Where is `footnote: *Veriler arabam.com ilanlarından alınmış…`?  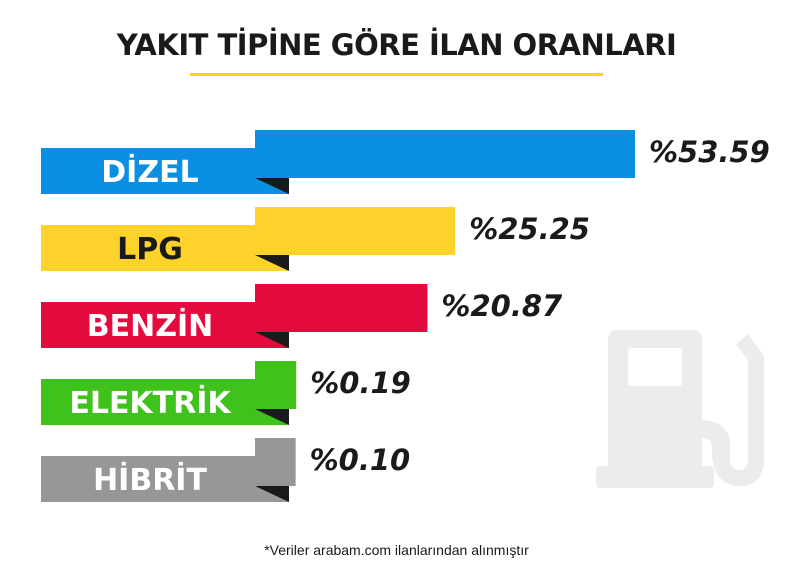 footnote: *Veriler arabam.com ilanlarından alınmış… is located at coordinates (396, 550).